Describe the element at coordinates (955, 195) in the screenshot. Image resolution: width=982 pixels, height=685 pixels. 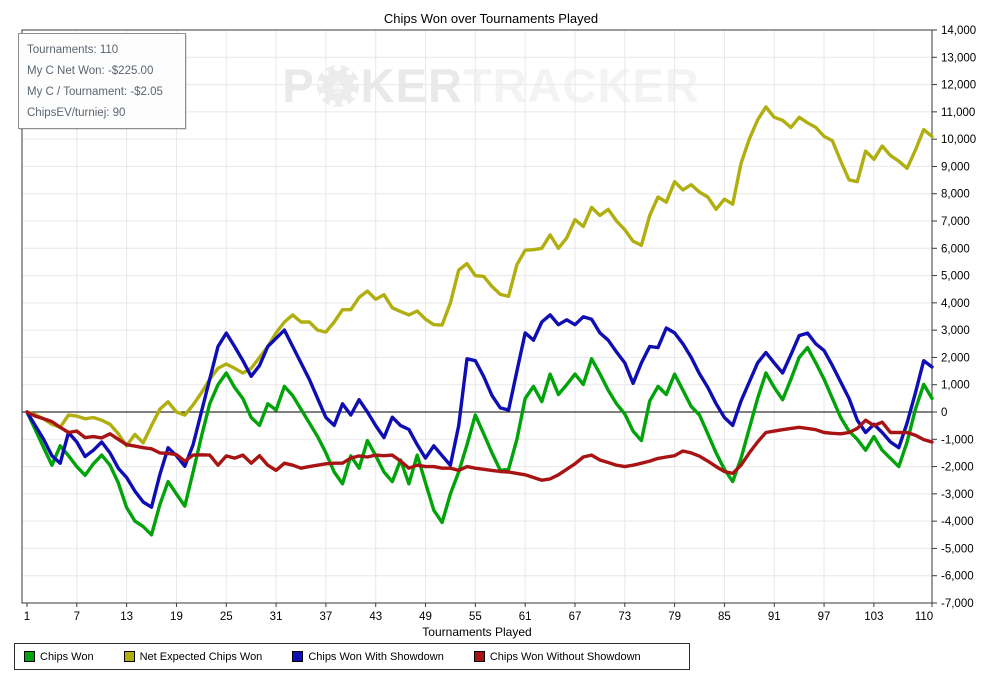
I see `y-tick-label: 8,000` at that location.